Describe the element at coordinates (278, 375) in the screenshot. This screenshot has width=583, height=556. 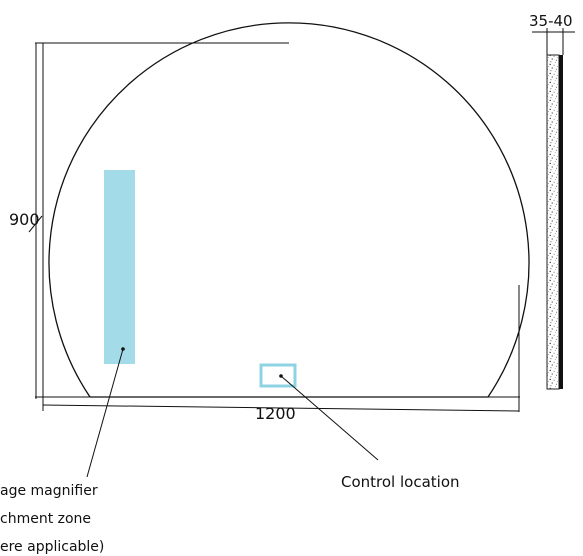
I see `control-box` at that location.